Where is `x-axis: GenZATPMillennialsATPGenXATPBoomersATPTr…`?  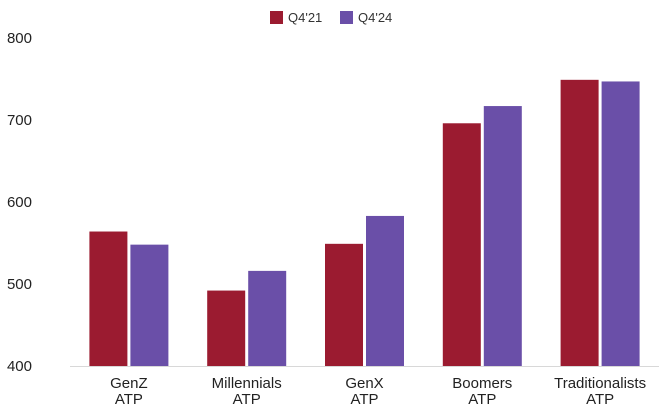 x-axis: GenZATPMillennialsATPGenXATPBoomersATPTr… is located at coordinates (364, 386).